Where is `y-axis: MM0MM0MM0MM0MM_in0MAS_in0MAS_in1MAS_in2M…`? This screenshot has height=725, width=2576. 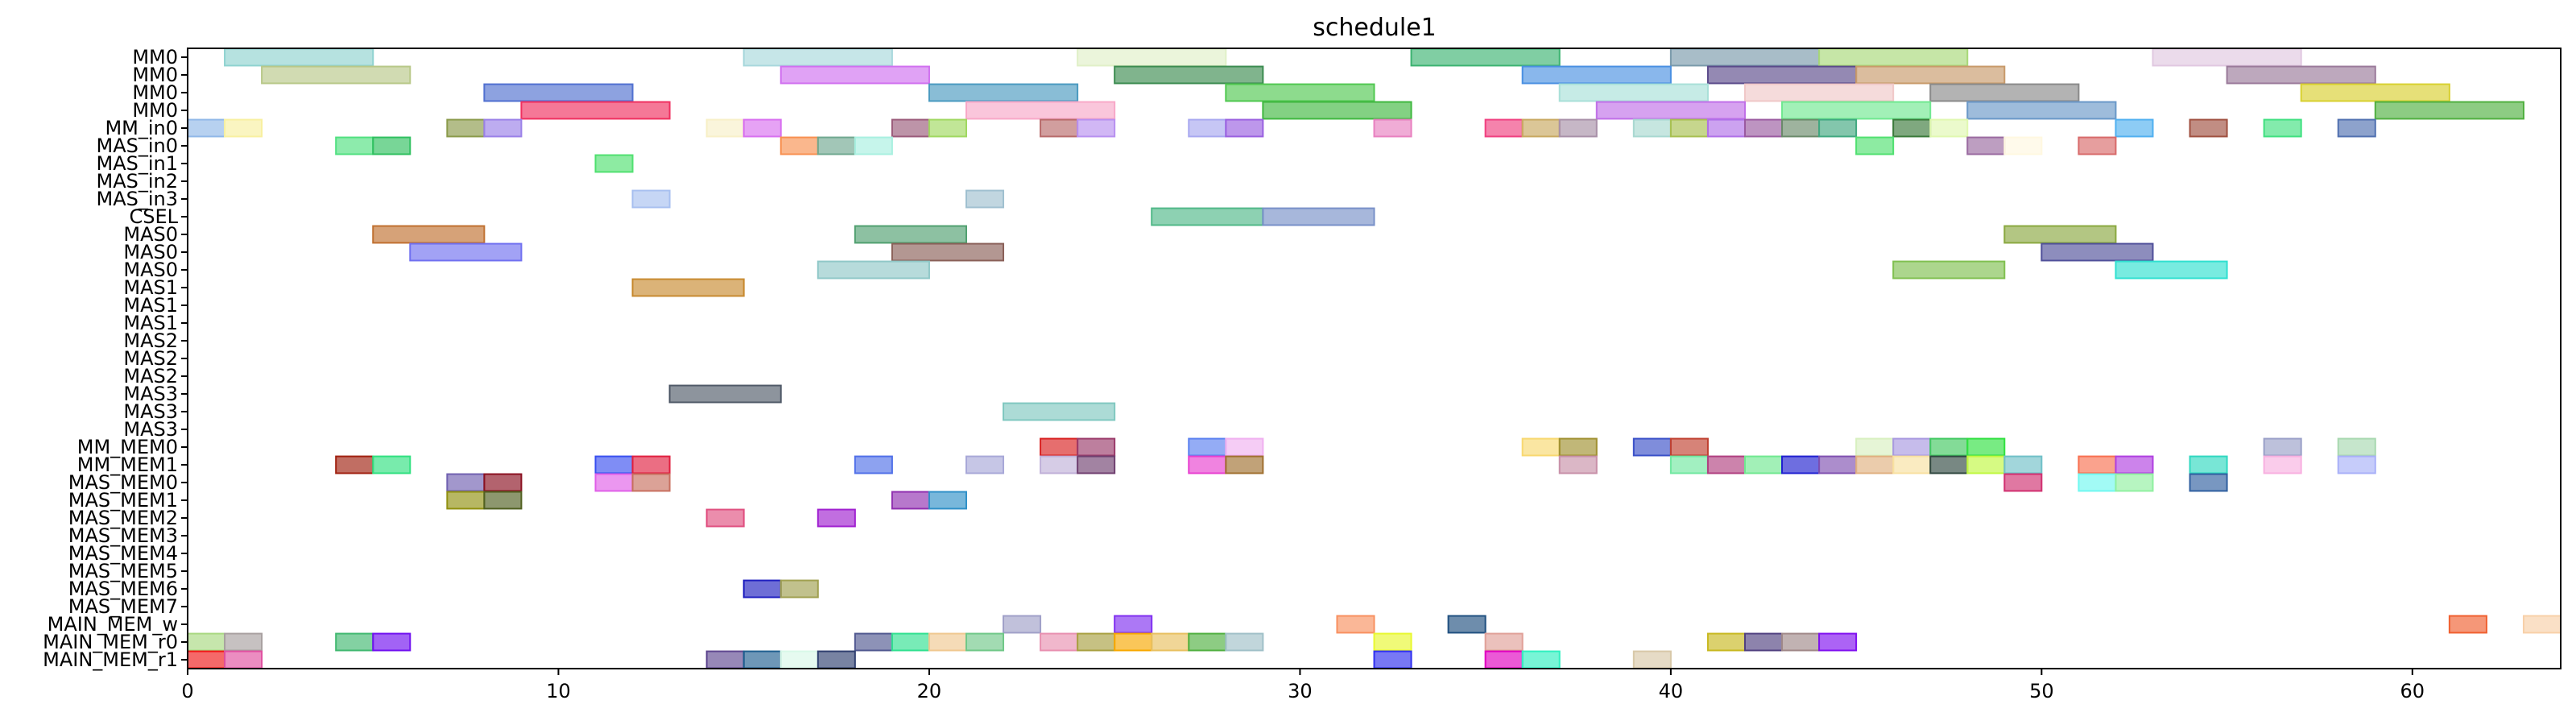 y-axis: MM0MM0MM0MM0MM_in0MAS_in0MAS_in1MAS_in2M… is located at coordinates (115, 358).